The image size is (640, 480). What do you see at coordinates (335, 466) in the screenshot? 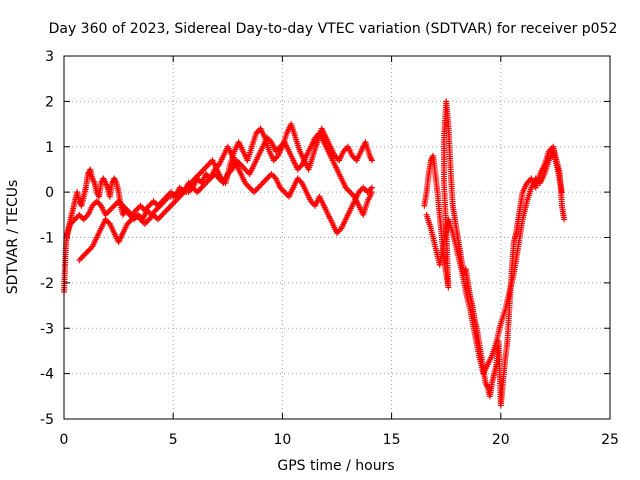
I see `x-axis-label: GPS time / hours` at bounding box center [335, 466].